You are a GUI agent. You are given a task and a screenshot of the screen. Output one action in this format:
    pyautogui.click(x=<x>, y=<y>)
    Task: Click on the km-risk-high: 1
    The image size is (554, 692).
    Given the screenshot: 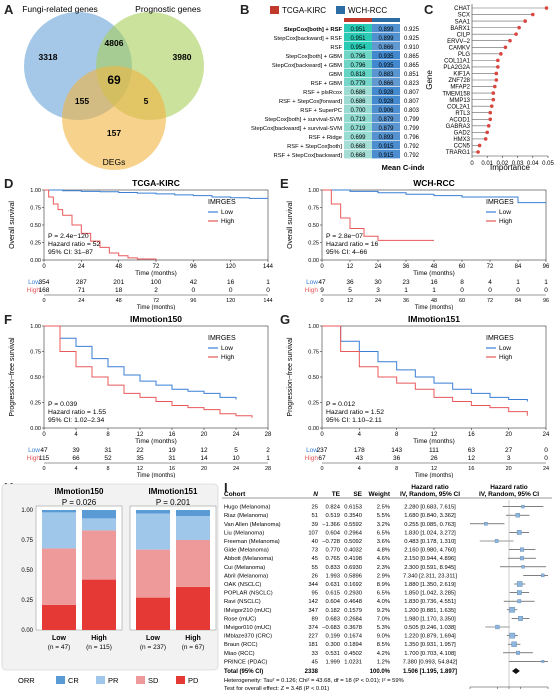 What is the action you would take?
    pyautogui.click(x=406, y=290)
    